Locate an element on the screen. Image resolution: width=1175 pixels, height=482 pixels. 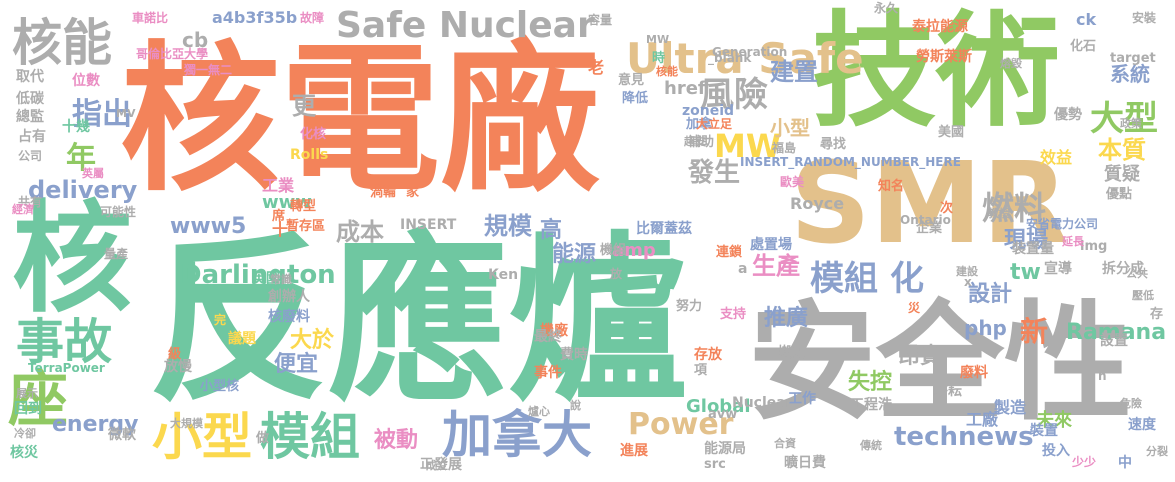
word: target is located at coordinates (1133, 58).